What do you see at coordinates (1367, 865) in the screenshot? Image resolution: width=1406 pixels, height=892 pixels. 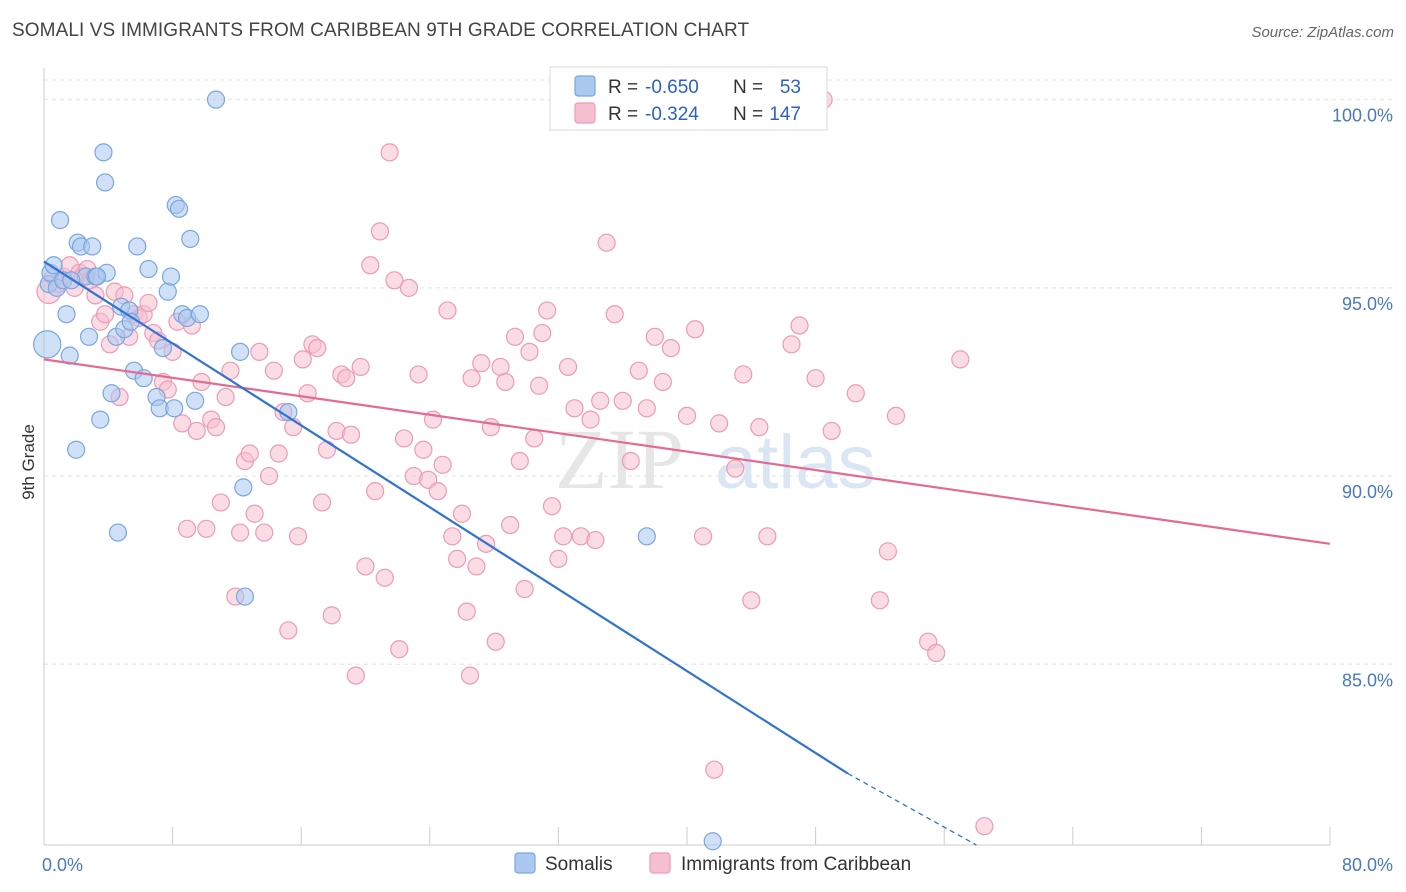 I see `x-tick-label-80: 80.0%` at bounding box center [1367, 865].